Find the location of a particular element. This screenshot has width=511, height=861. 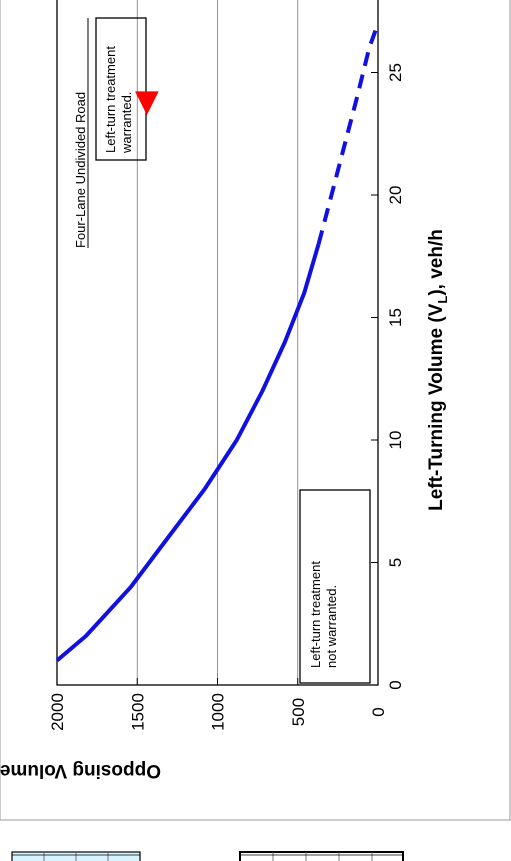

y-axis-title: Opposing Volume (VO), veh/h is located at coordinates (80, 769).